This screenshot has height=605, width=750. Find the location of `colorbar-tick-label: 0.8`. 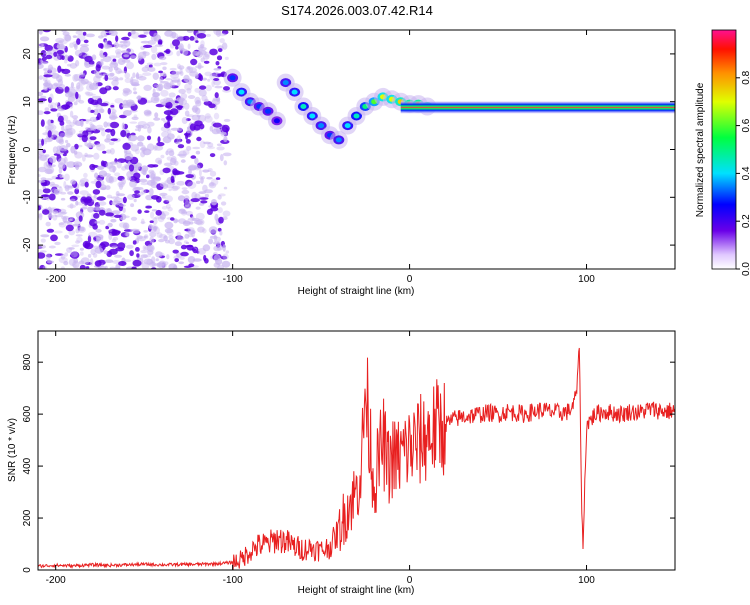

colorbar-tick-label: 0.8 is located at coordinates (745, 77).